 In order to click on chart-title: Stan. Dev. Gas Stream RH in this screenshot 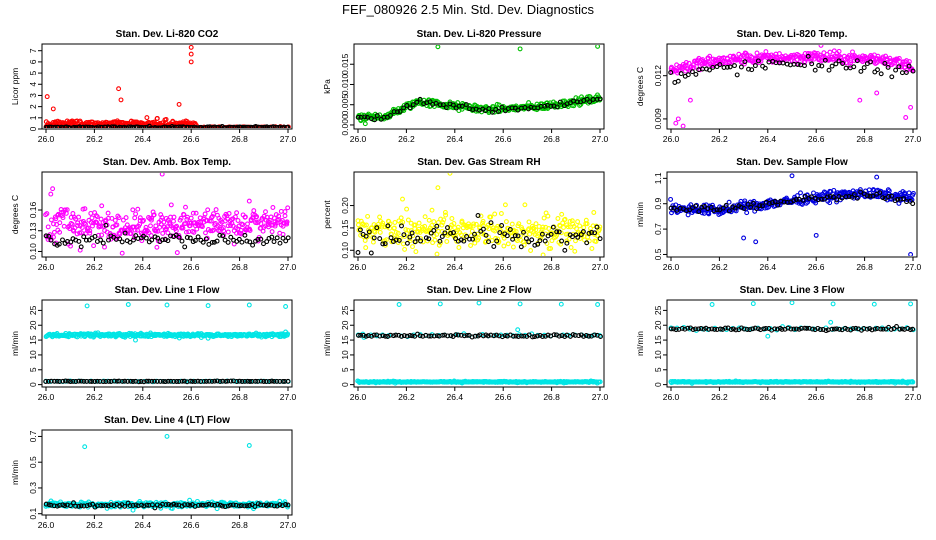, I will do `click(478, 162)`.